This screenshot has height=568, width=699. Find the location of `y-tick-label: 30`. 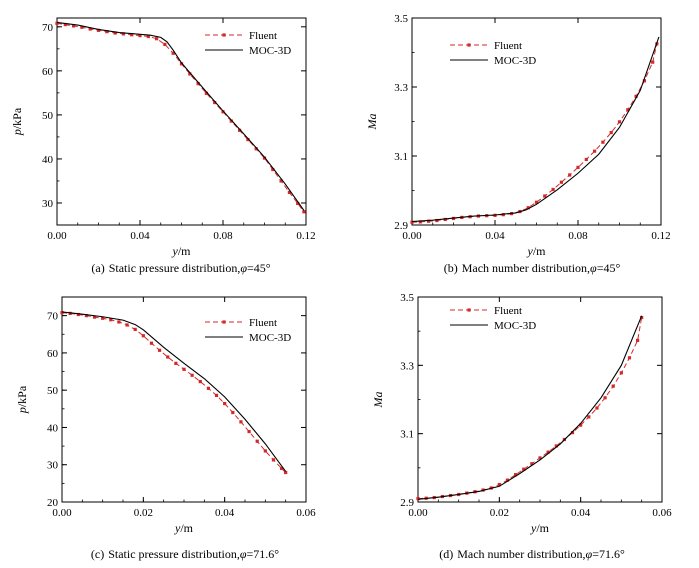

y-tick-label: 30 is located at coordinates (48, 204).